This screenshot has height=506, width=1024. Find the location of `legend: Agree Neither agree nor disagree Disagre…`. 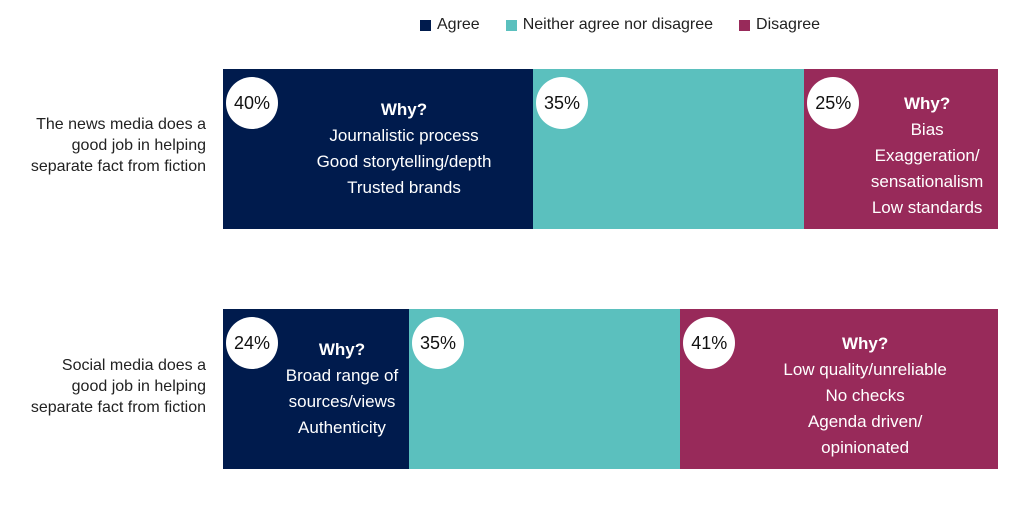

legend: Agree Neither agree nor disagree Disagre… is located at coordinates (633, 25).